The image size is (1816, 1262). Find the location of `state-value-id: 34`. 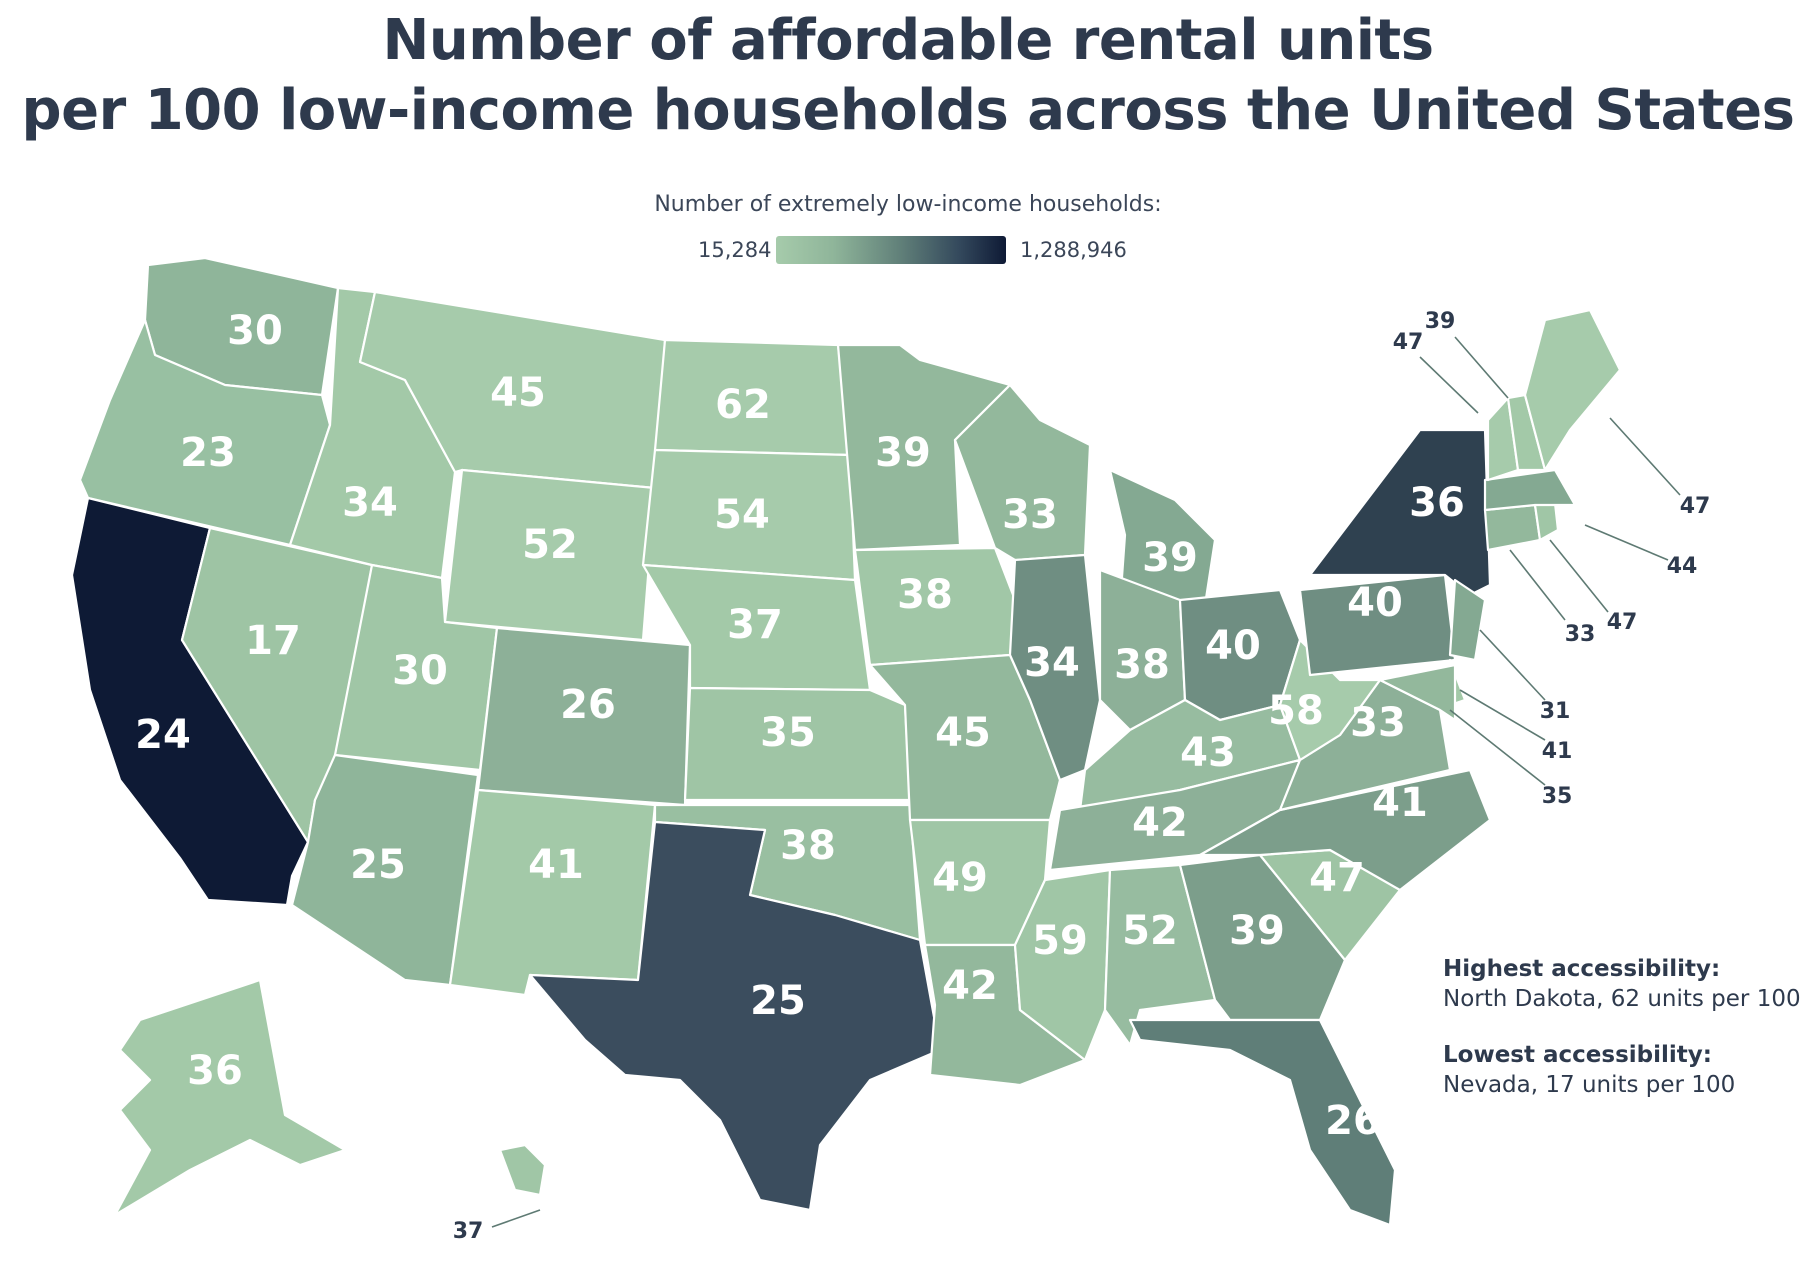

state-value-id: 34 is located at coordinates (370, 503).